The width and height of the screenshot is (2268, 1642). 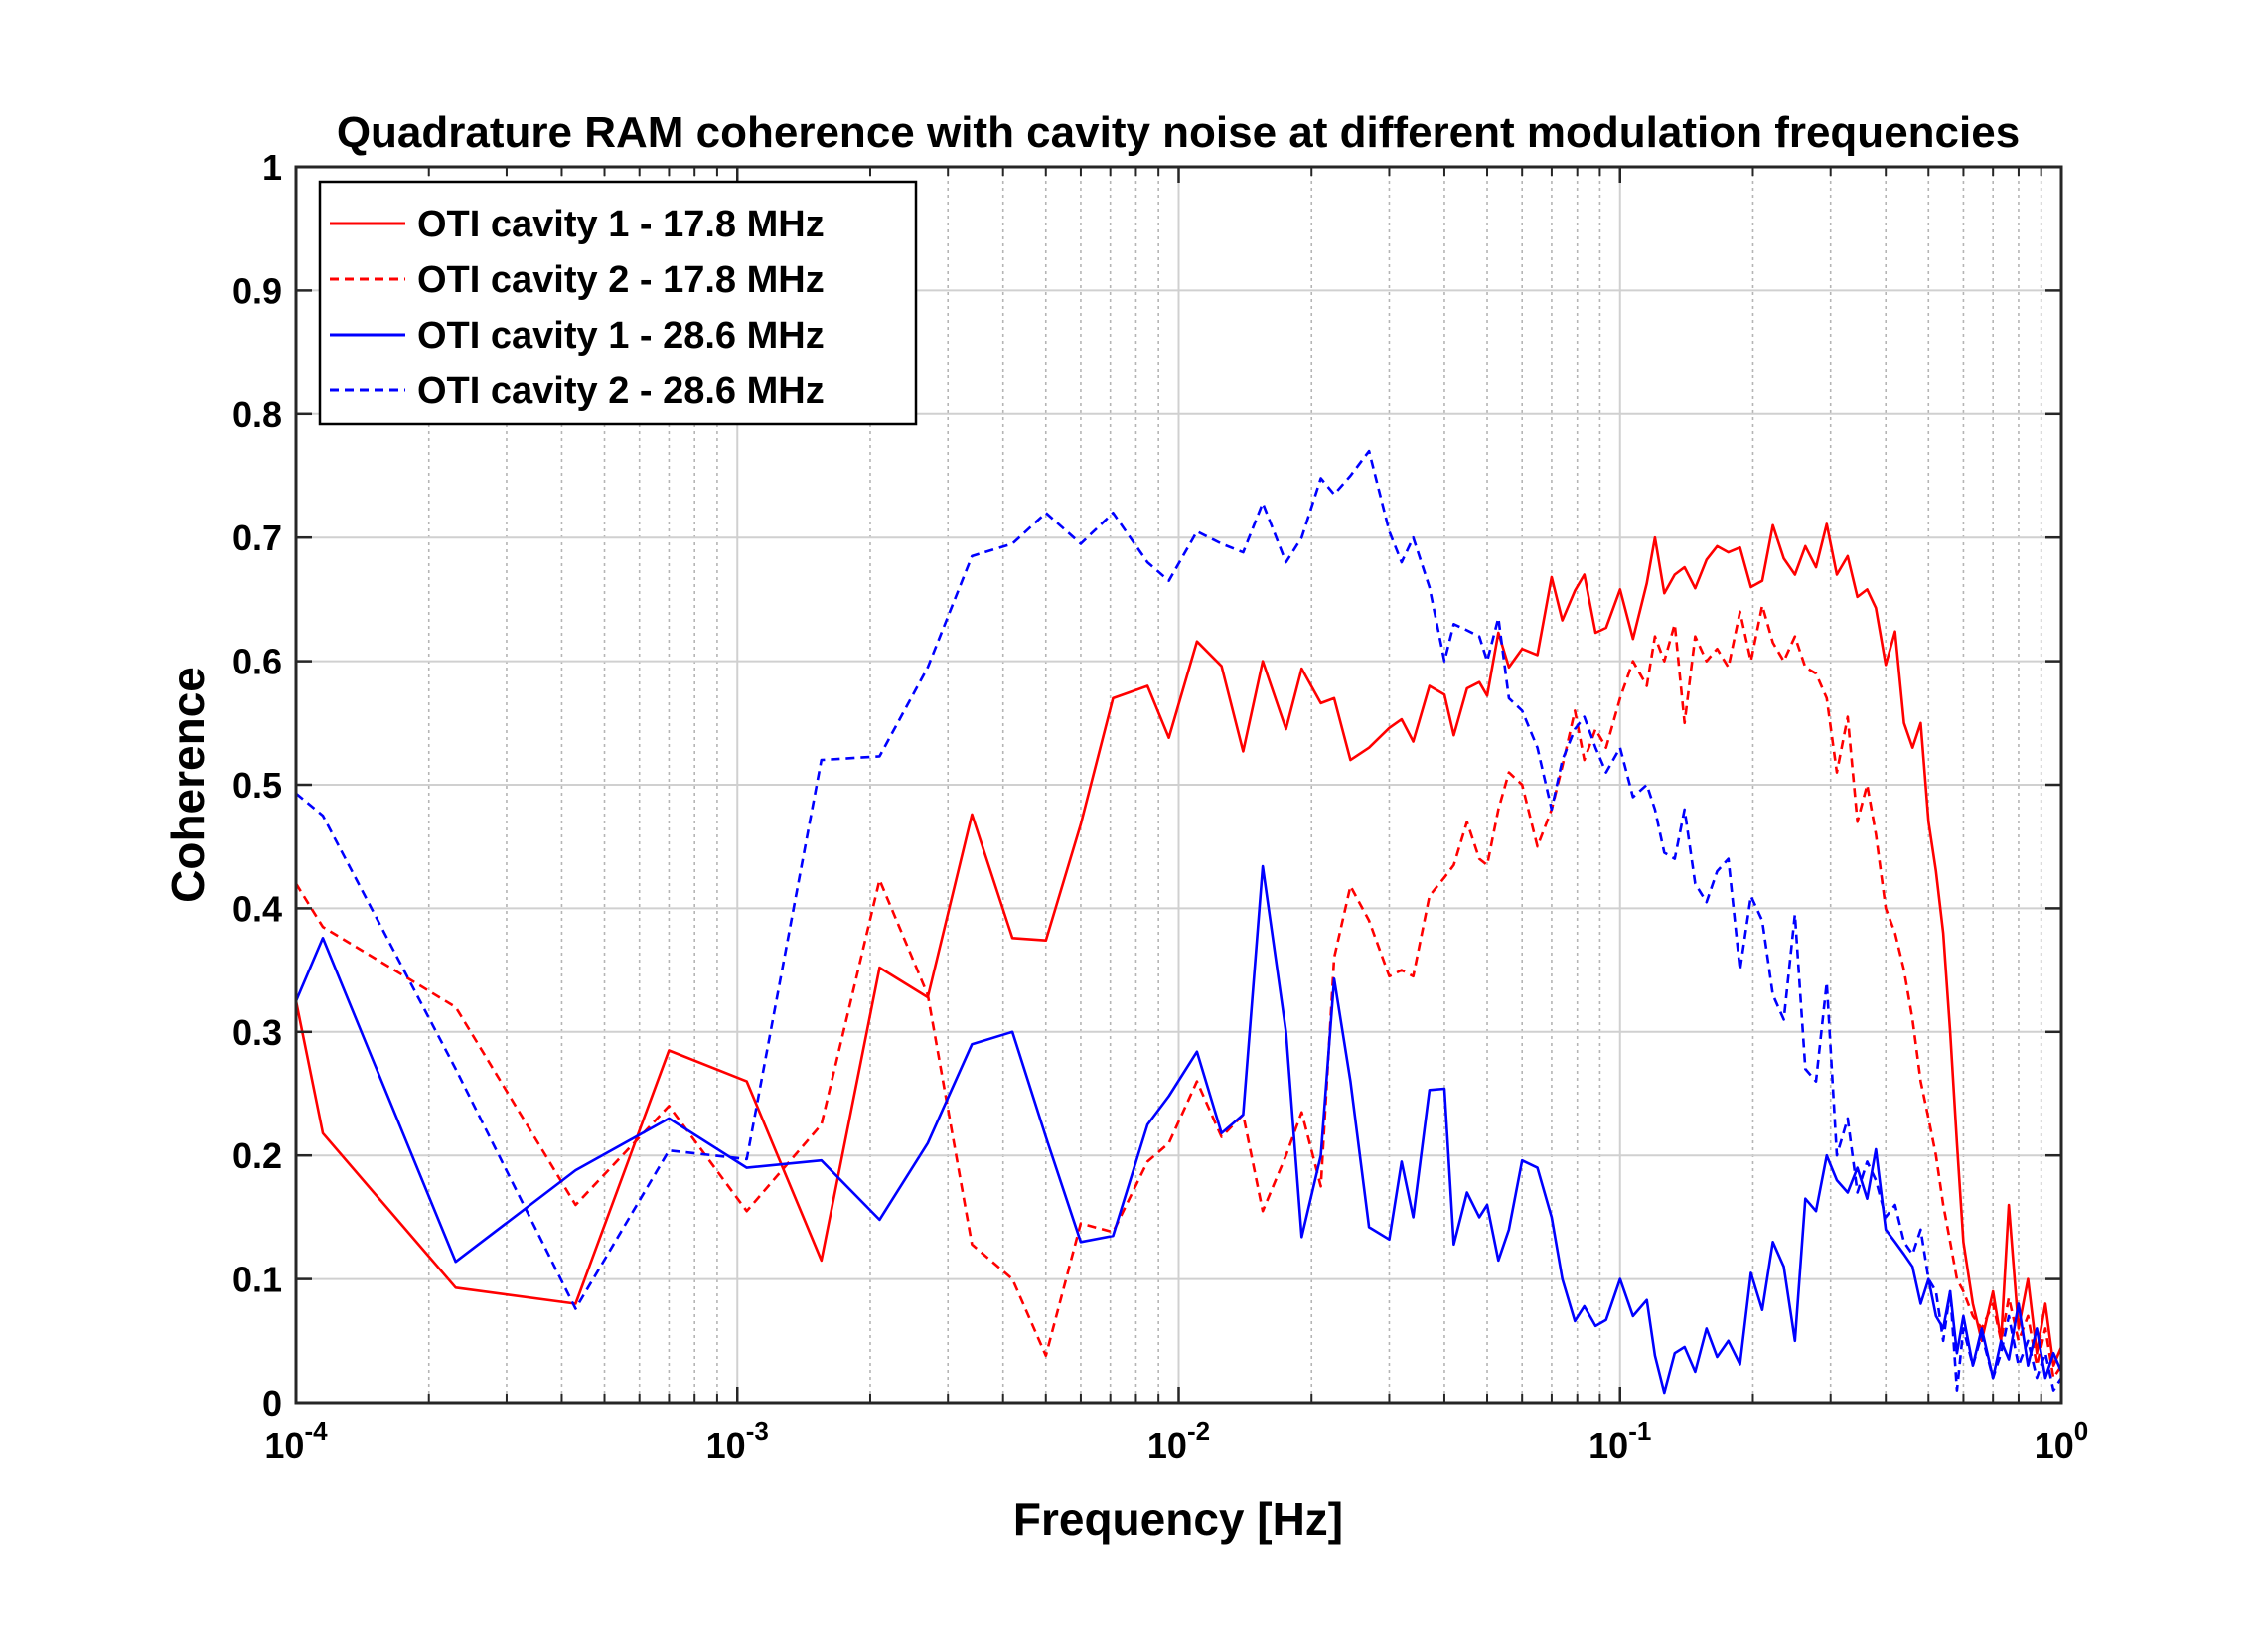 I want to click on x-tick-label-exponent: 0, so click(x=2081, y=1431).